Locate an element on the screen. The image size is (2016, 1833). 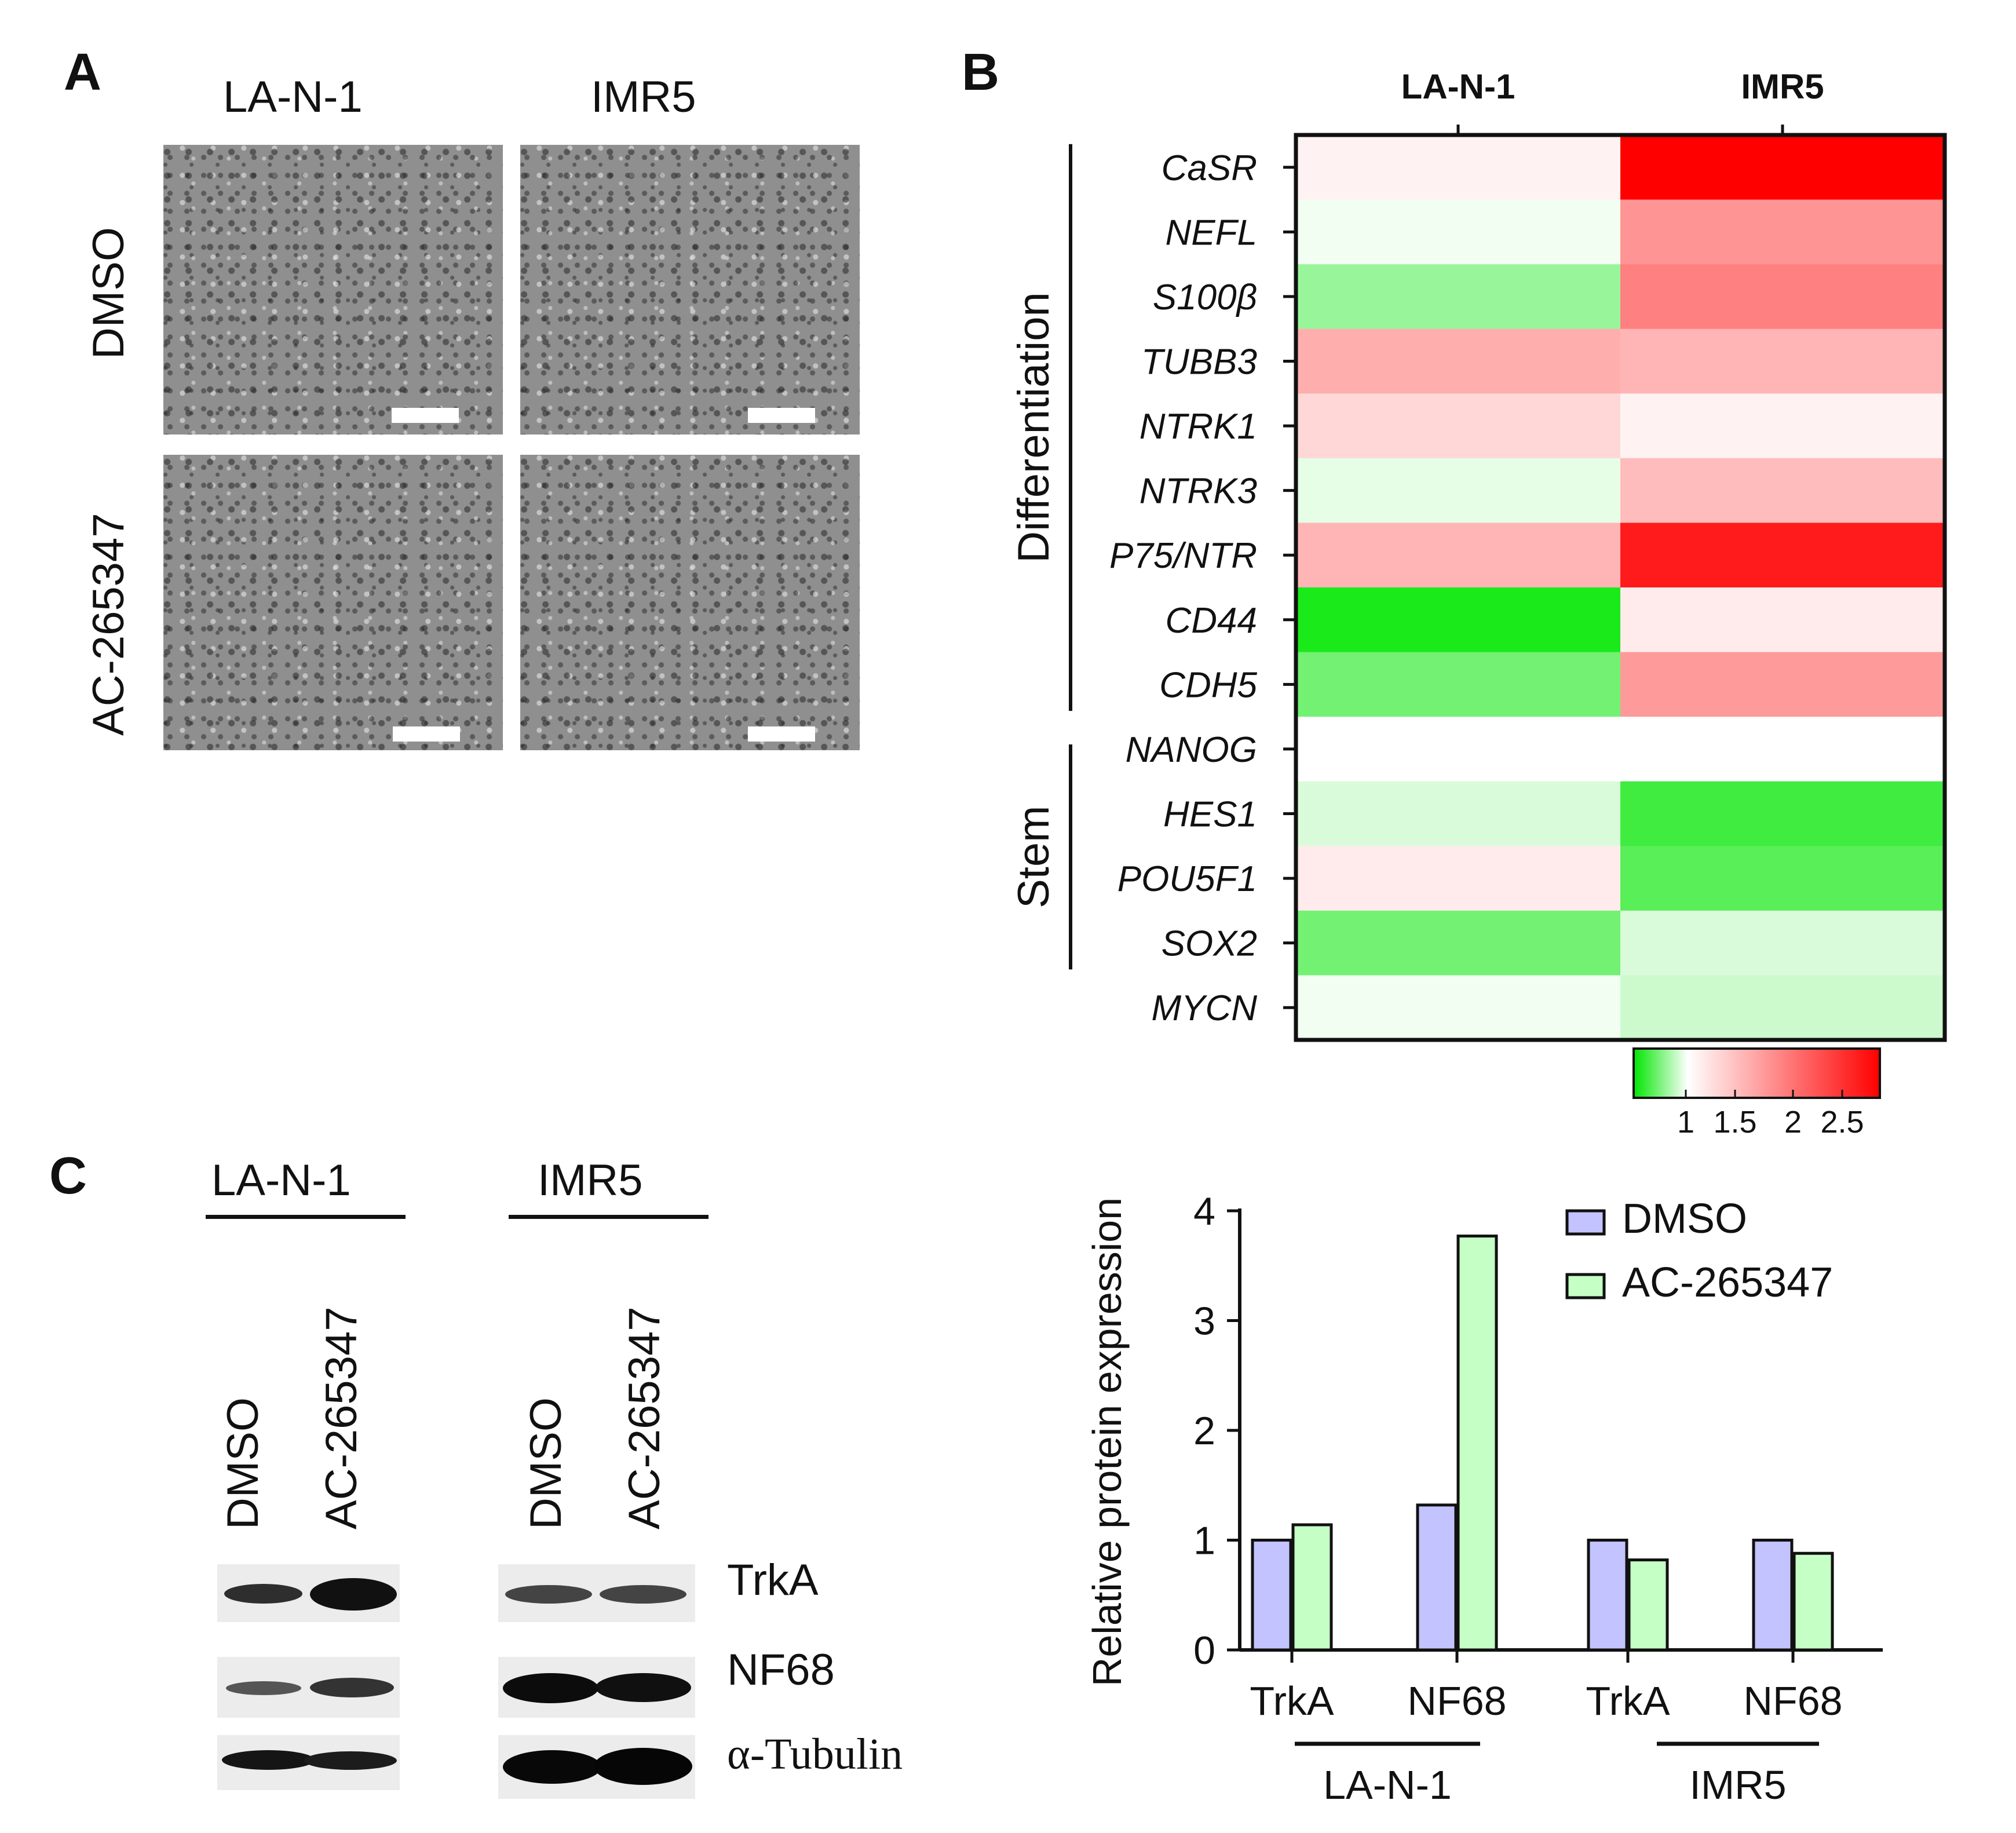
bar-y-axis-label: Relative protein expression is located at coordinates (1107, 1441).